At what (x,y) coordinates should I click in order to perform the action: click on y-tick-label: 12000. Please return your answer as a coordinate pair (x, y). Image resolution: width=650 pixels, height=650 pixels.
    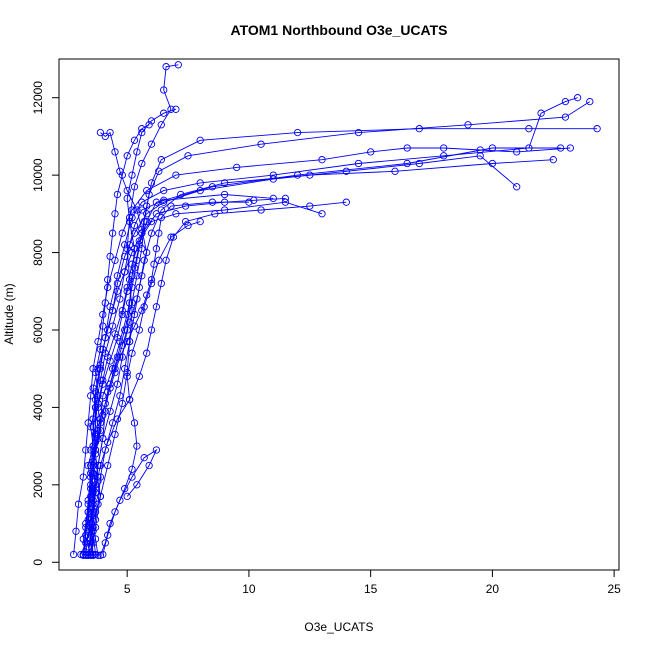
    Looking at the image, I should click on (38, 98).